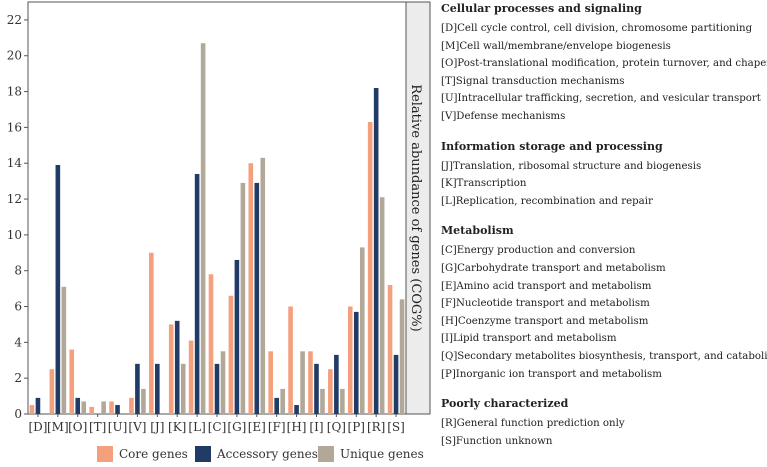 The image size is (767, 467). I want to click on y-axis-label: Relative abundance of genes (COG%), so click(415, 207).